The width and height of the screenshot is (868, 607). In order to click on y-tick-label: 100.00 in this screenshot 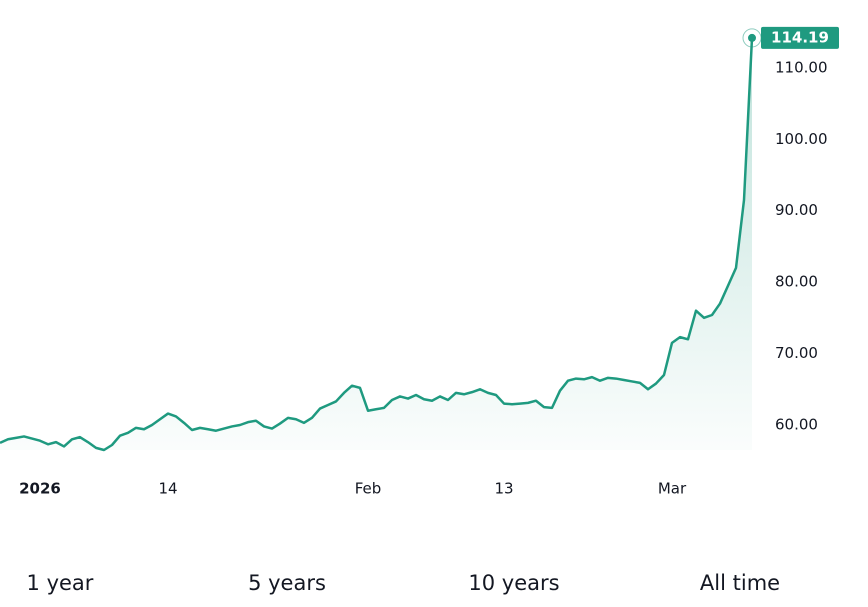, I will do `click(801, 139)`.